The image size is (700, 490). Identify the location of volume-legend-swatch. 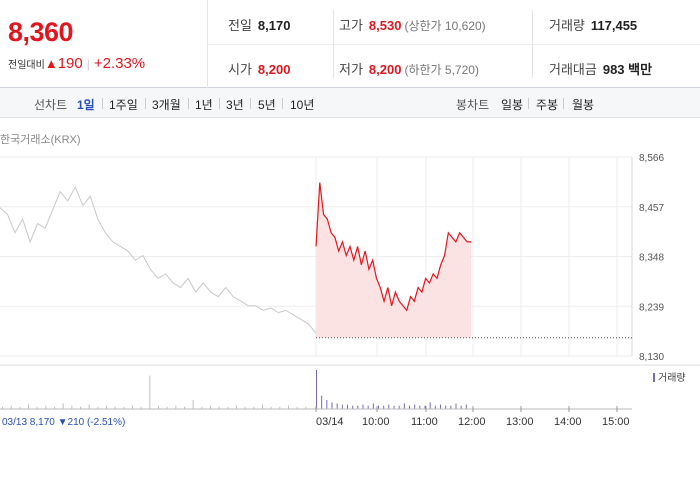
(654, 377).